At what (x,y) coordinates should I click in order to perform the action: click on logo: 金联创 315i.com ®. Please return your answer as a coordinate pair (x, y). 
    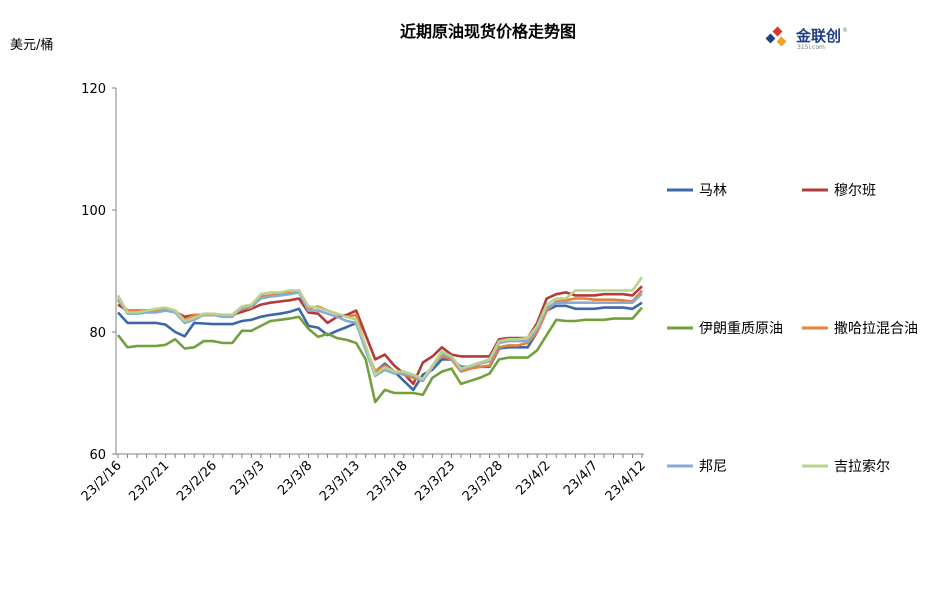
    Looking at the image, I should click on (806, 38).